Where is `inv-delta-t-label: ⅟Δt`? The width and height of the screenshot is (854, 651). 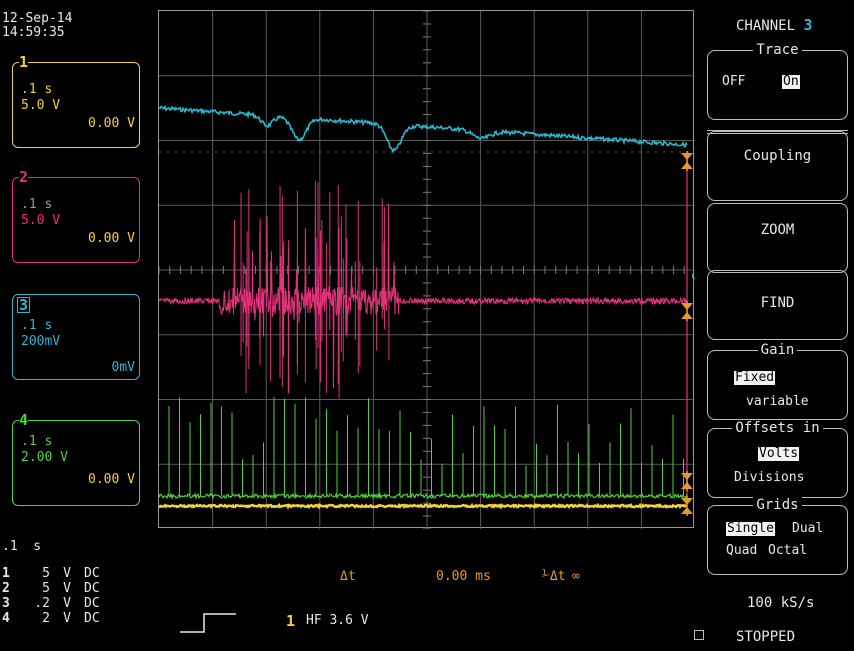 inv-delta-t-label: ⅟Δt is located at coordinates (554, 576).